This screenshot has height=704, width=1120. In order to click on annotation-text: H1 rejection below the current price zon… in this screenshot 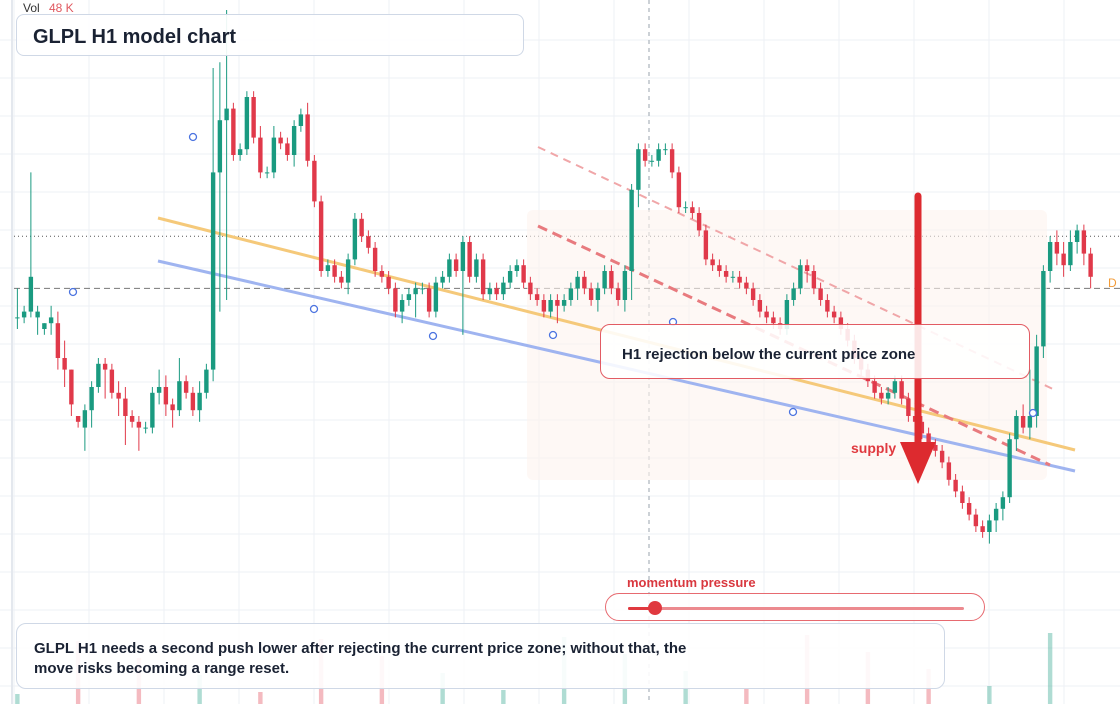, I will do `click(769, 354)`.